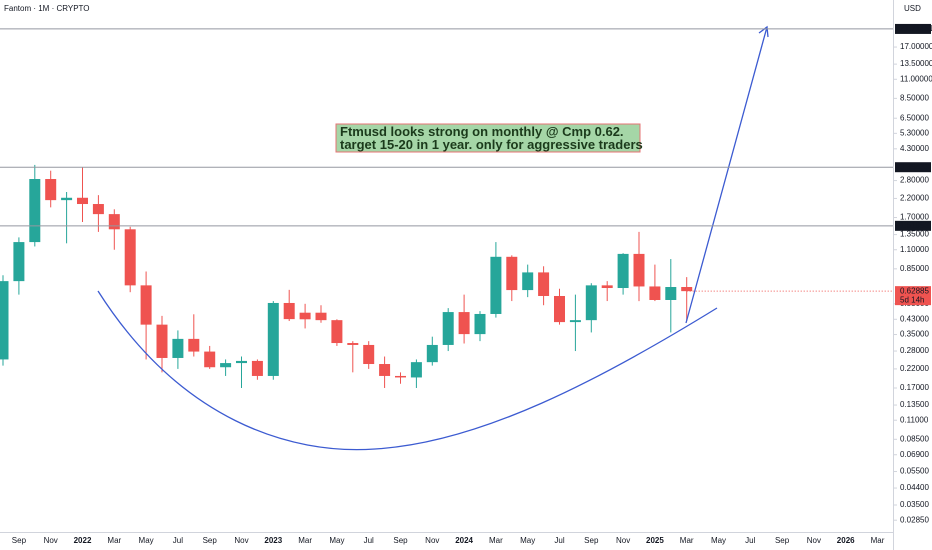 The width and height of the screenshot is (932, 550). I want to click on last-price-tag, so click(913, 296).